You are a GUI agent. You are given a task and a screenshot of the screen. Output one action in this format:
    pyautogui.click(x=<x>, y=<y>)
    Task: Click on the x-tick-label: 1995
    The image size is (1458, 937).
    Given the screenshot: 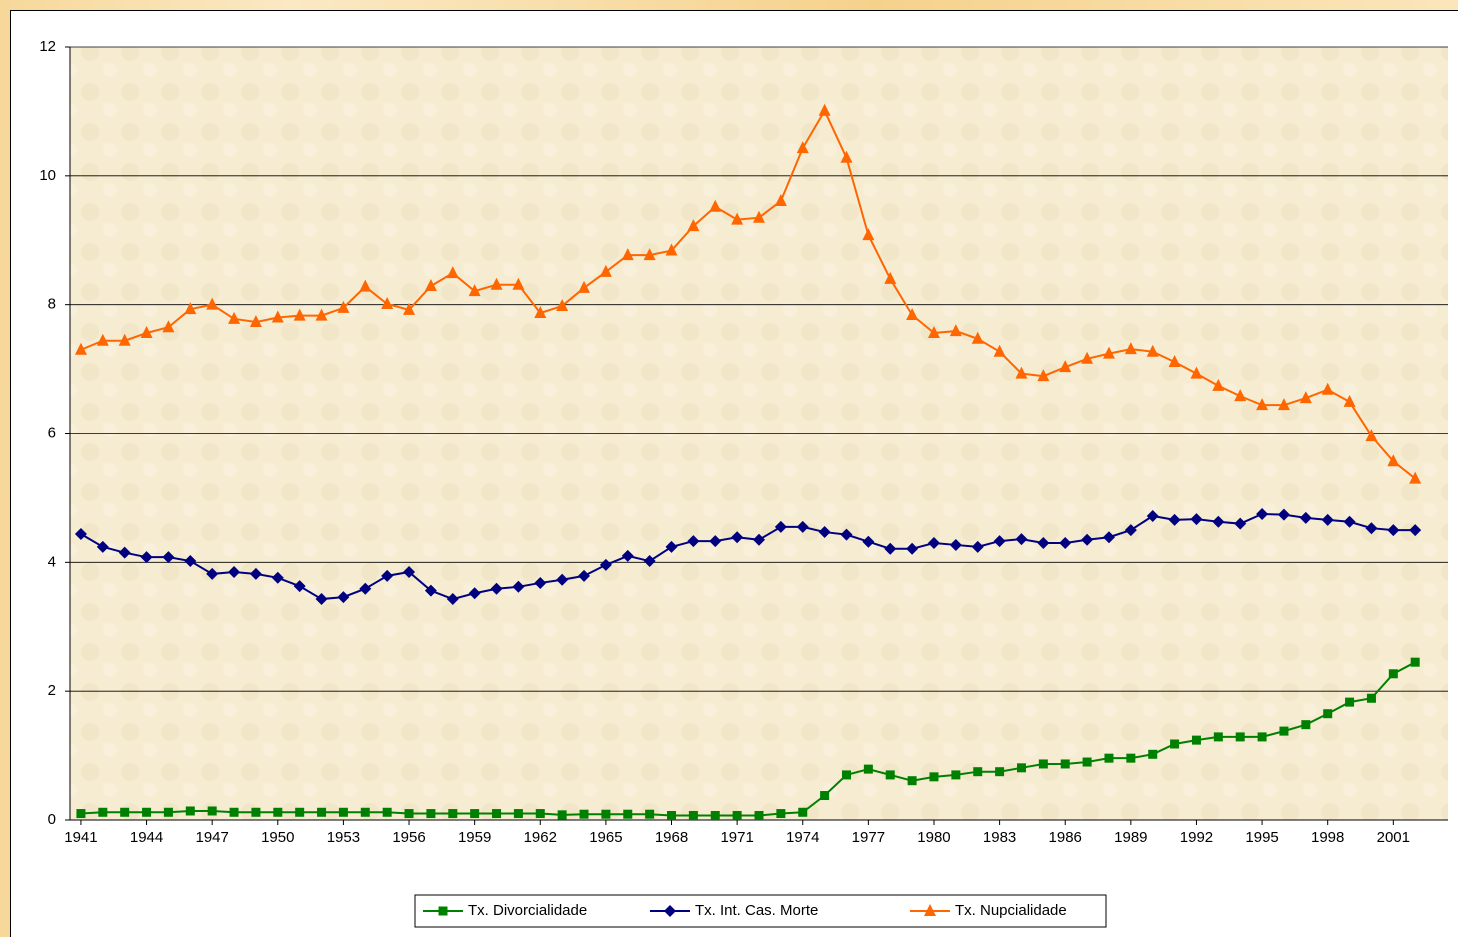 What is the action you would take?
    pyautogui.click(x=1261, y=837)
    